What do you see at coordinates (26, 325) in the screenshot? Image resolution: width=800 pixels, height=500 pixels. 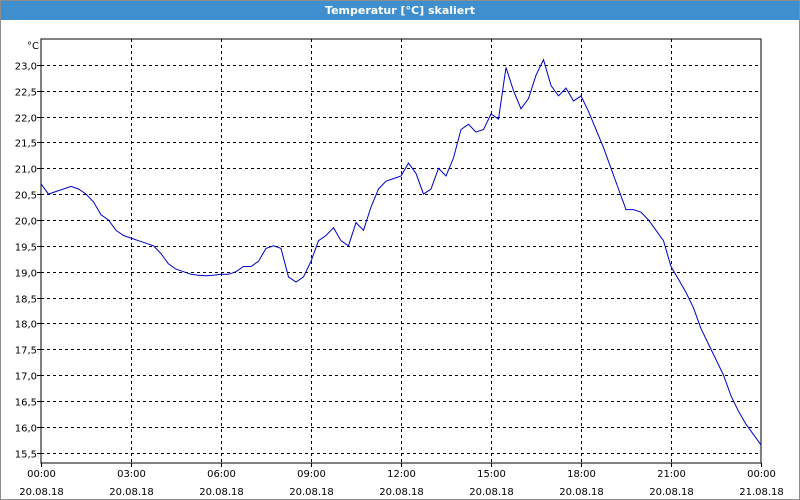 I see `y-tick-label: 18,0` at bounding box center [26, 325].